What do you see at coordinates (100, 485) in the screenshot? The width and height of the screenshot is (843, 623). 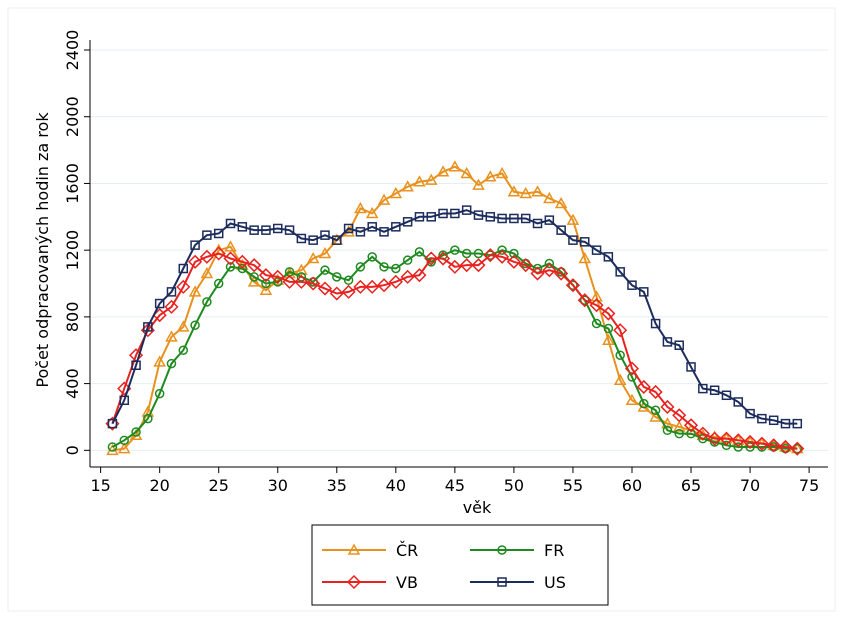 I see `x-tick-label: 15` at bounding box center [100, 485].